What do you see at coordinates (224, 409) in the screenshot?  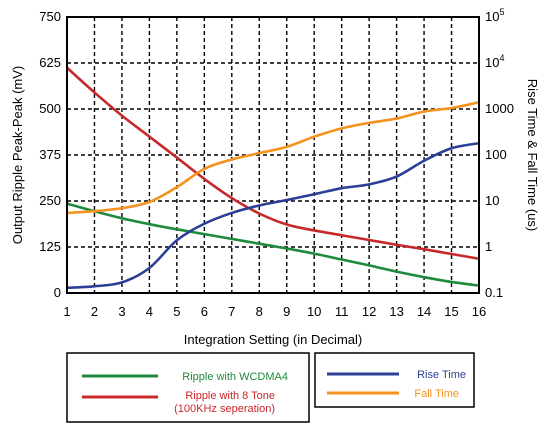 I see `legend-label-8tone-sub: (100KHz seperation)` at bounding box center [224, 409].